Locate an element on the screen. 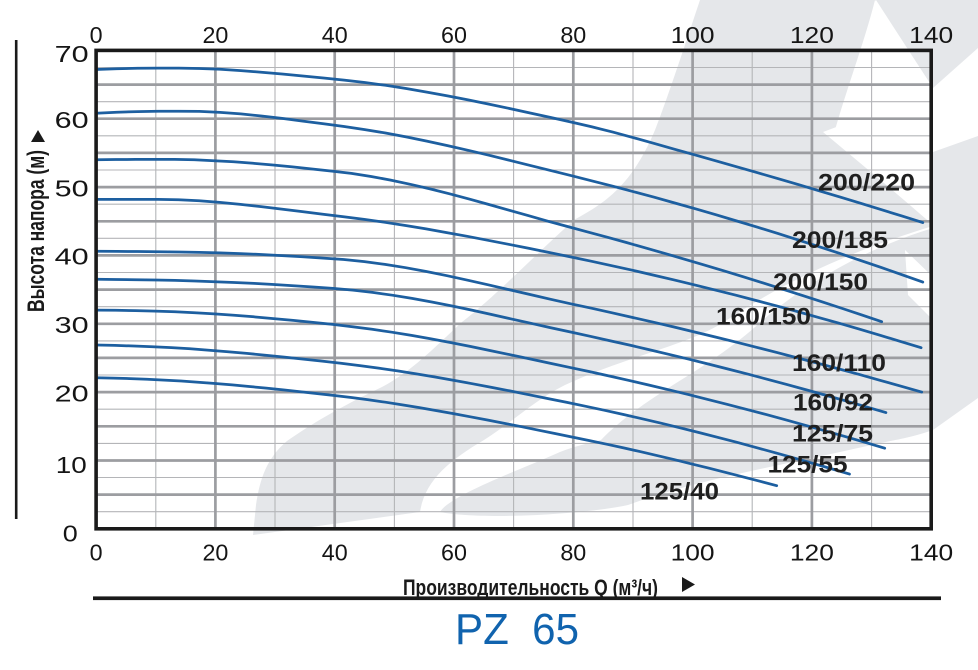 The width and height of the screenshot is (978, 670). svg-text: 50 is located at coordinates (72, 188).